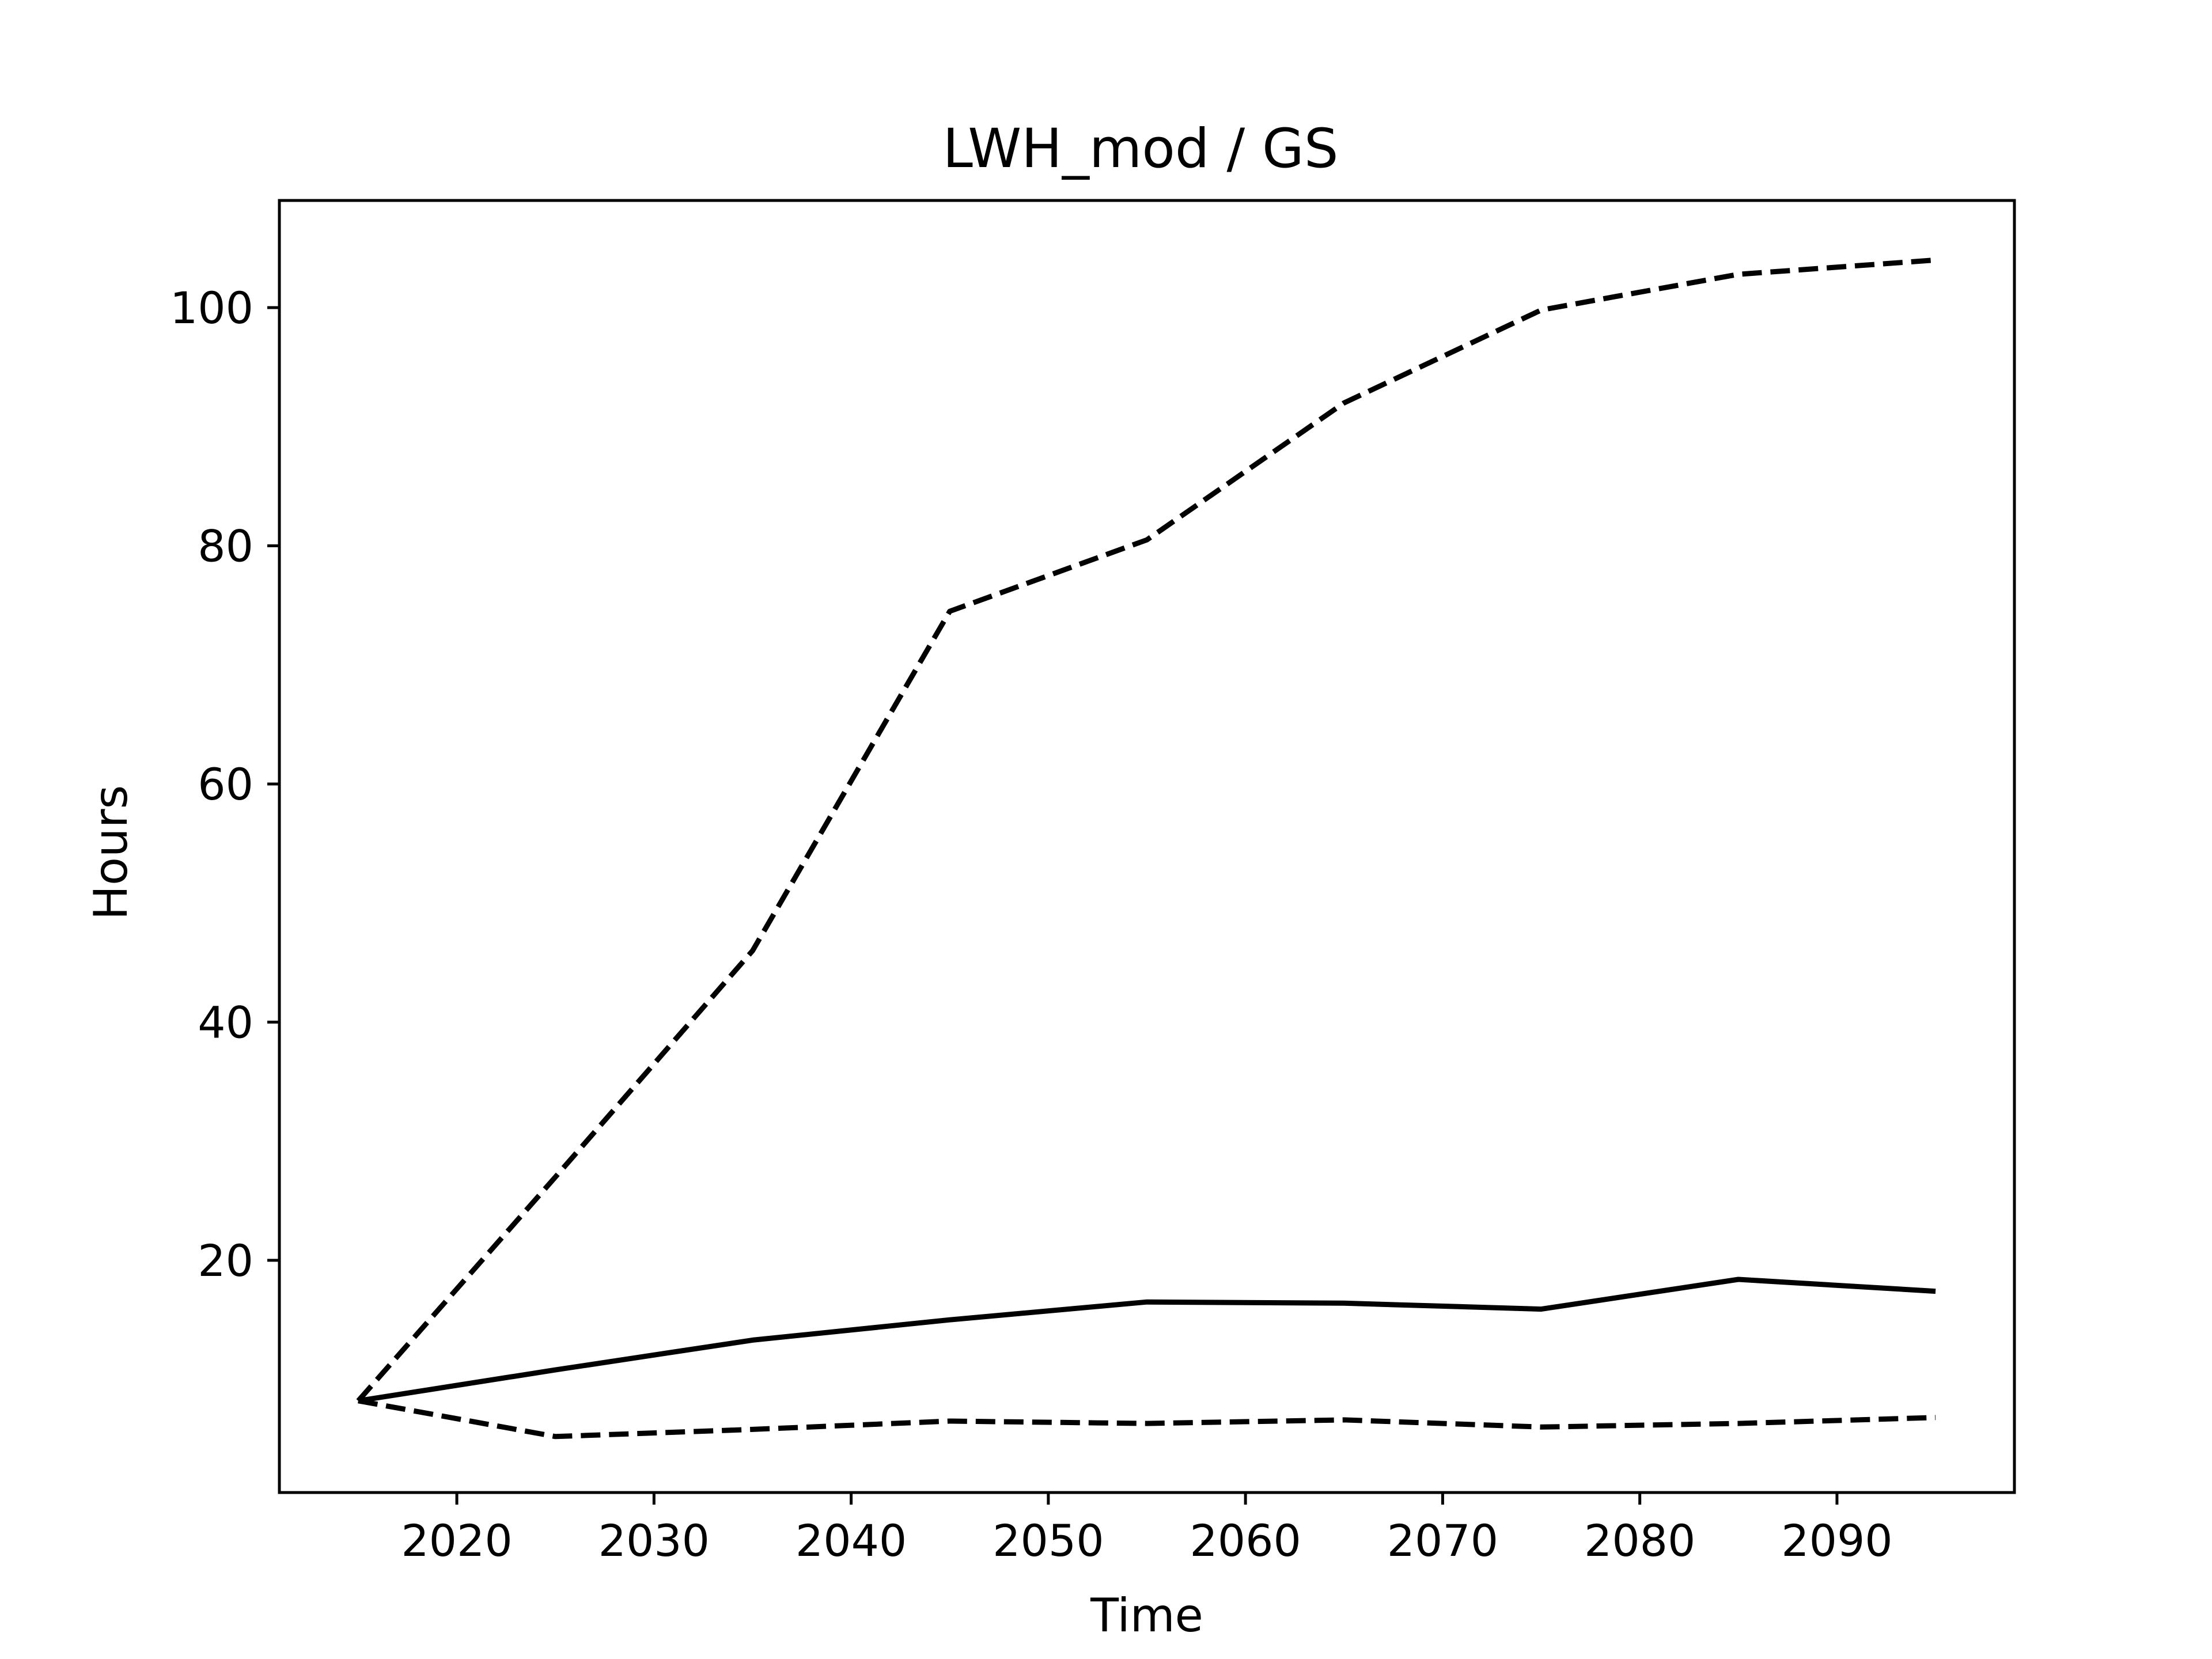 Image resolution: width=2212 pixels, height=1659 pixels. What do you see at coordinates (211, 308) in the screenshot?
I see `y-tick-label: 100` at bounding box center [211, 308].